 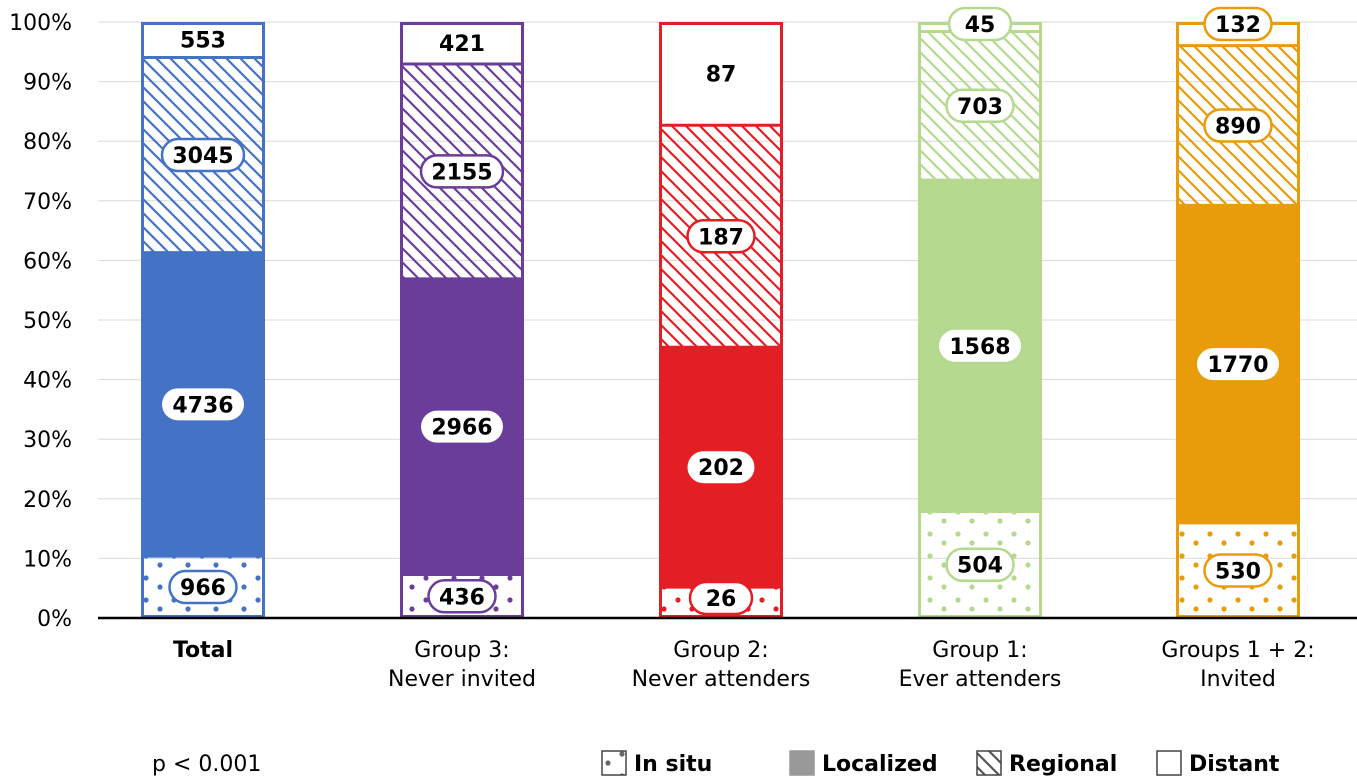 I want to click on data-label: 436, so click(x=462, y=597).